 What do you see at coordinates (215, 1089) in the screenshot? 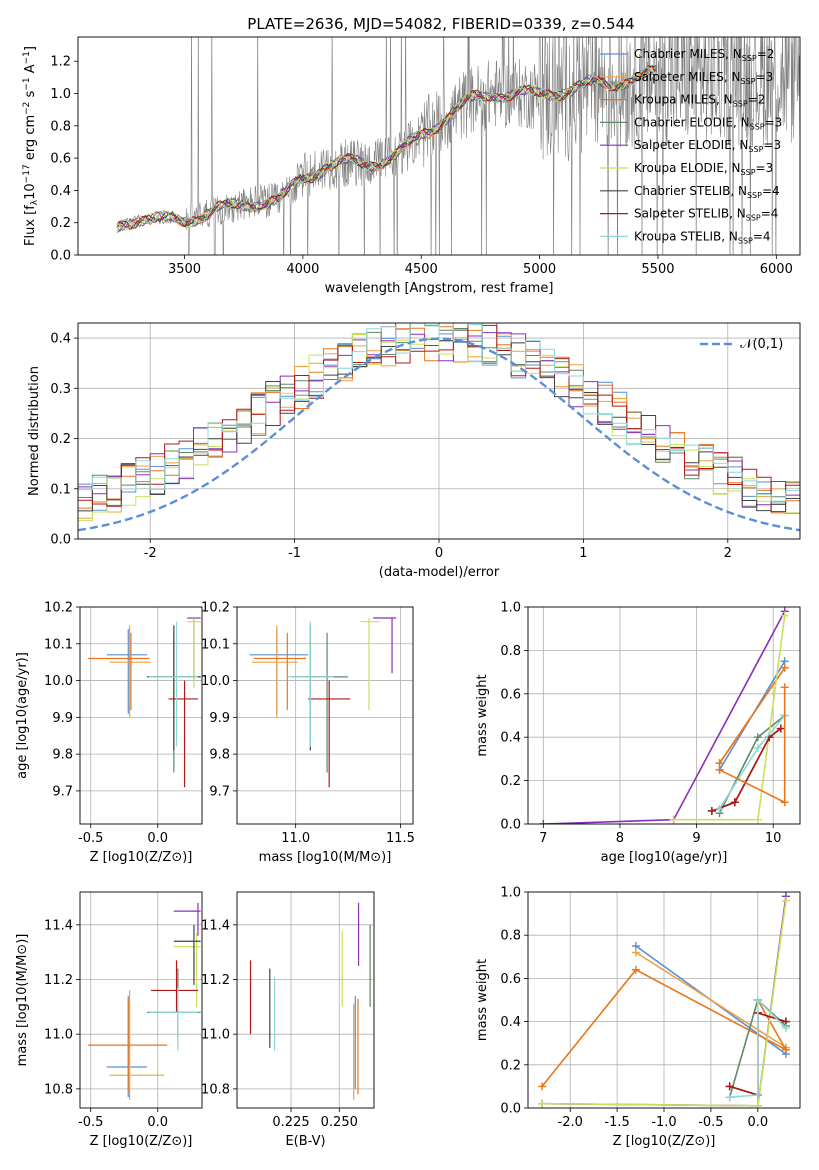
I see `y-tick-label: 10.8` at bounding box center [215, 1089].